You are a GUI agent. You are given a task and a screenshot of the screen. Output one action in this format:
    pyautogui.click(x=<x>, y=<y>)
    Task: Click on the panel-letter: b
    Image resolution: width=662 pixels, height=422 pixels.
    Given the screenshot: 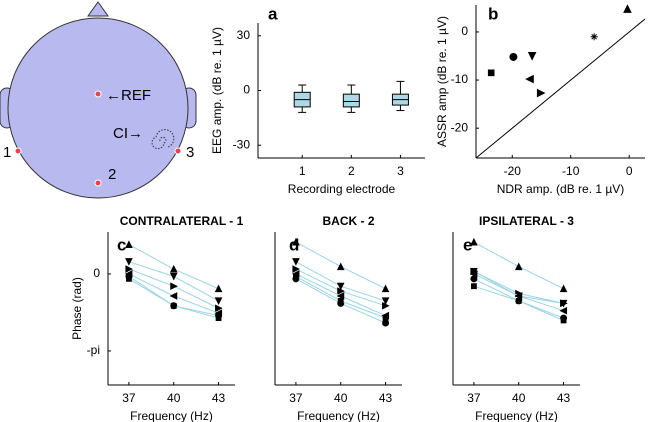 What is the action you would take?
    pyautogui.click(x=493, y=13)
    